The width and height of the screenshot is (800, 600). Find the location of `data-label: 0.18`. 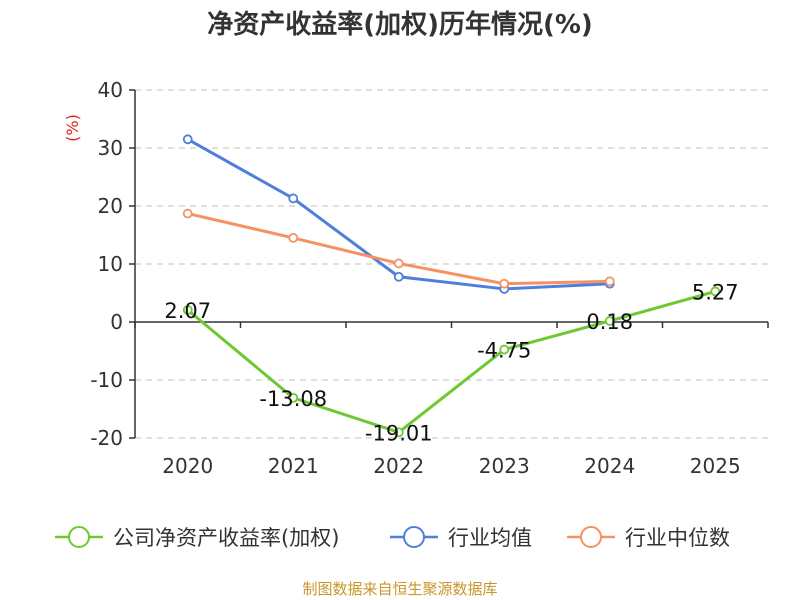

data-label: 0.18 is located at coordinates (609, 322).